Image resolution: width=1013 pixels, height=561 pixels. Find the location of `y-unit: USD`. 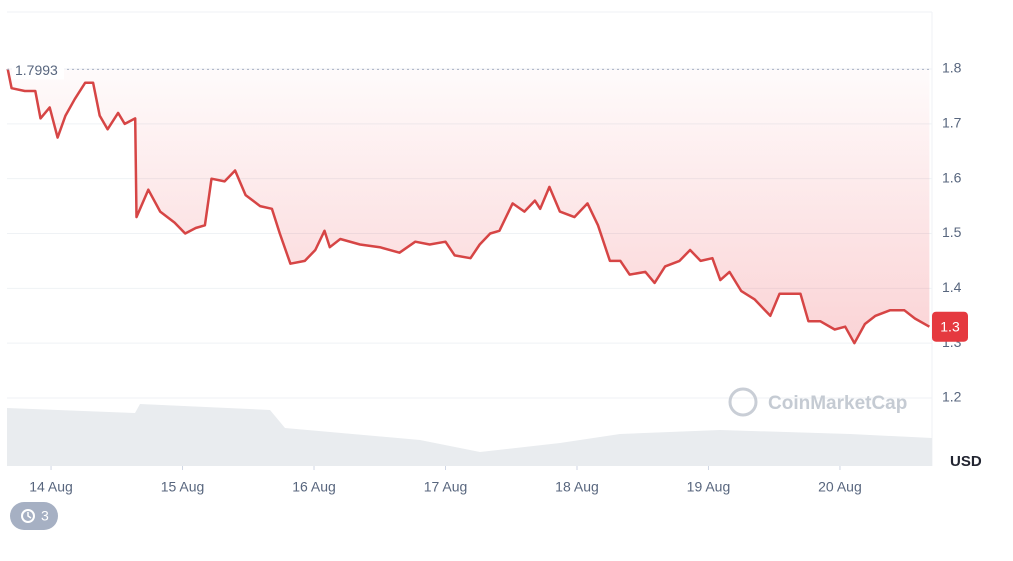

y-unit: USD is located at coordinates (966, 461).